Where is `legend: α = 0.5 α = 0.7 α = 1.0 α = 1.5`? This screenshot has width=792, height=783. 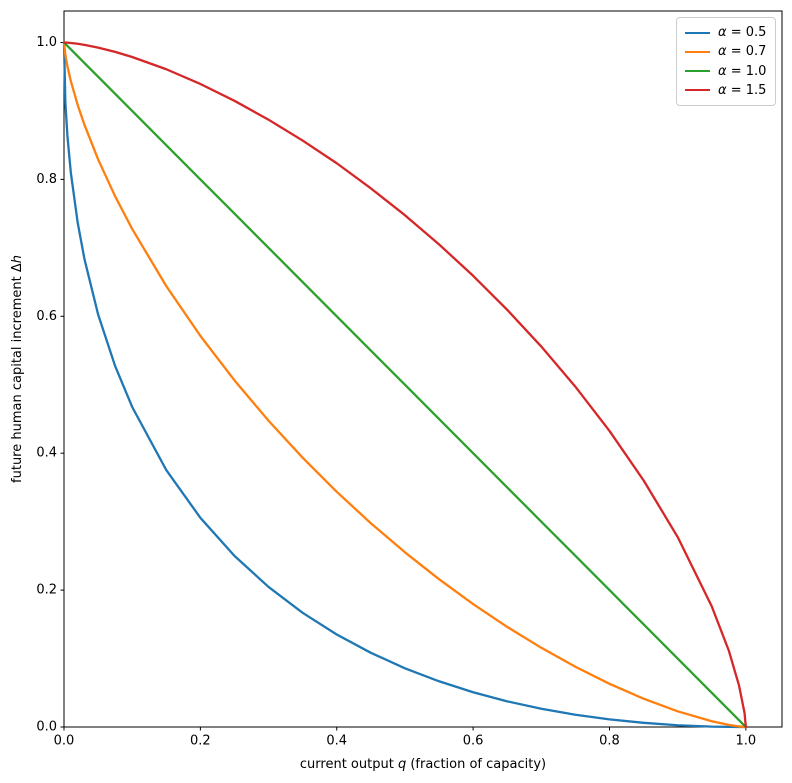
legend: α = 0.5 α = 0.7 α = 1.0 α = 1.5 is located at coordinates (726, 61).